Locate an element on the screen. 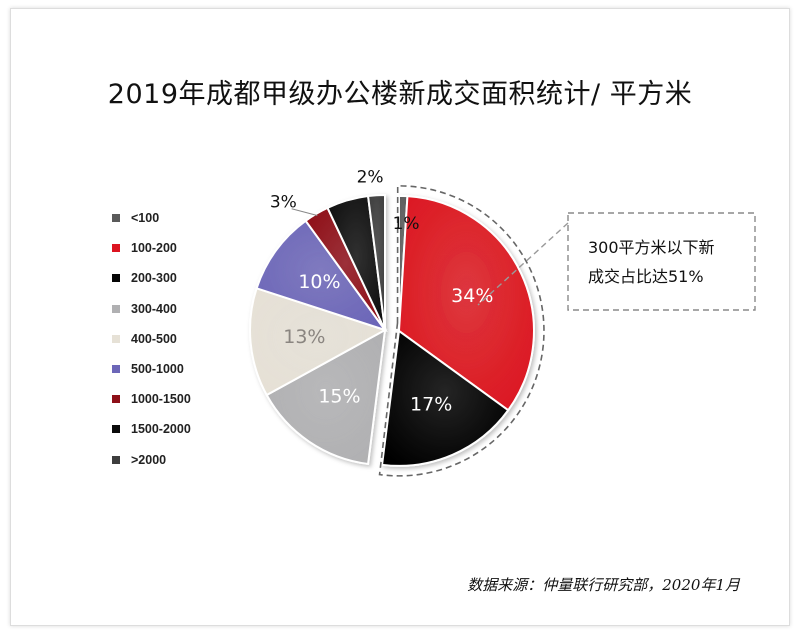  legend-item: 1500-2000 is located at coordinates (151, 429).